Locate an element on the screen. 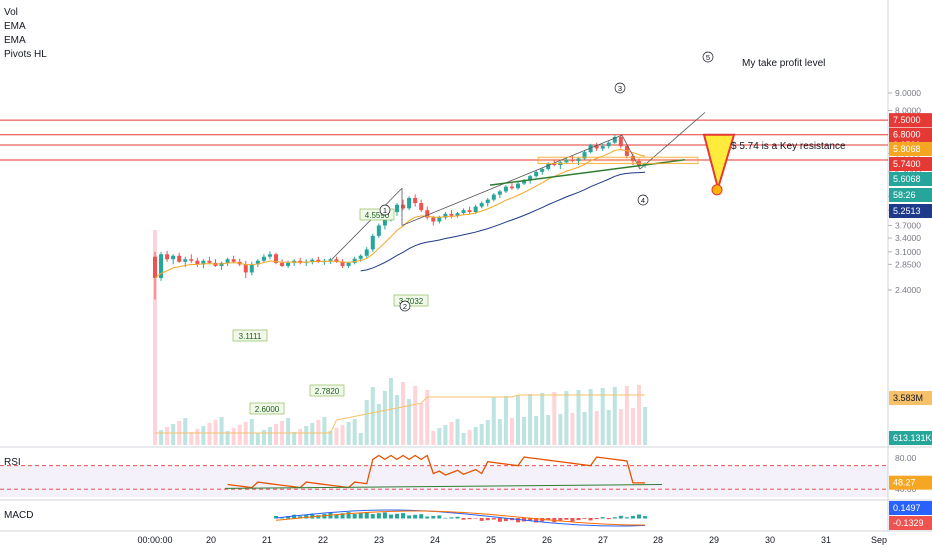  legend-vol: Vol is located at coordinates (11, 12).